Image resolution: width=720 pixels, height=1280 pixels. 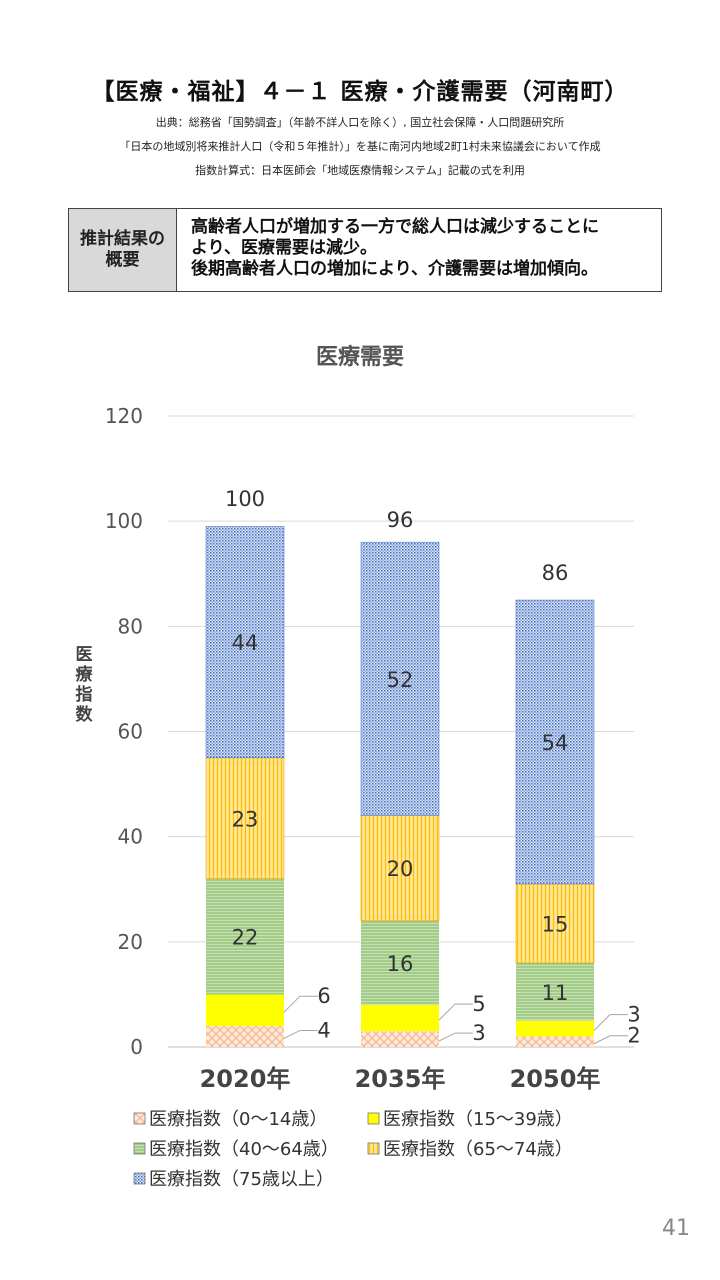 I want to click on data-label: 23, so click(x=245, y=819).